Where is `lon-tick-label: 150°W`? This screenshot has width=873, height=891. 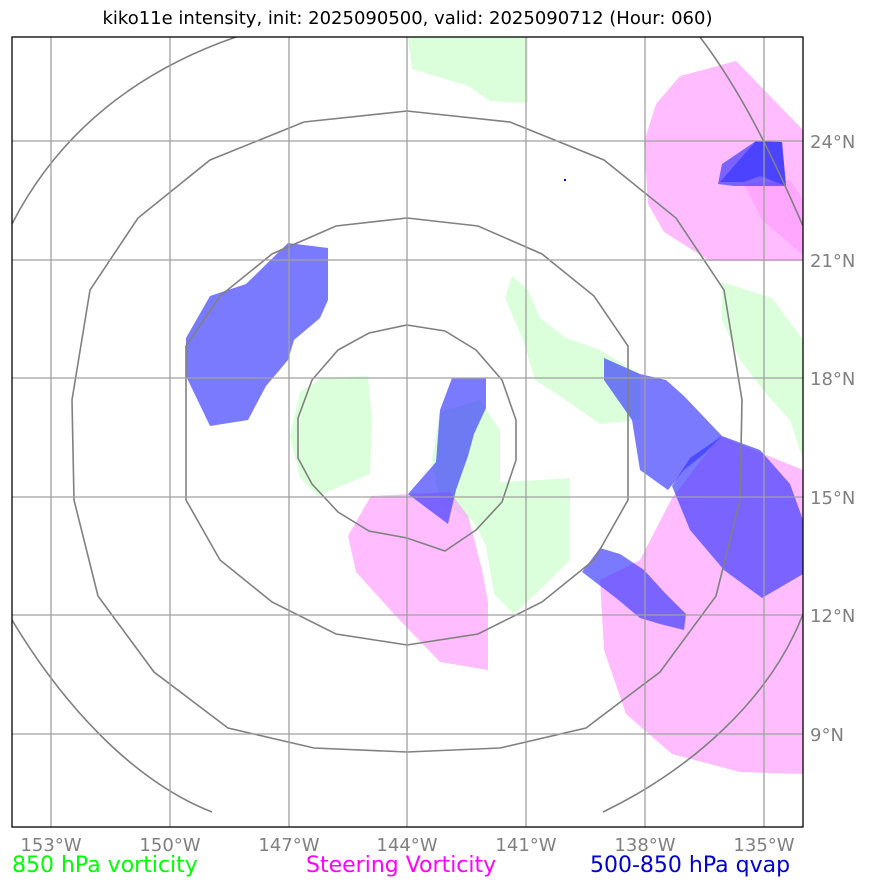 lon-tick-label: 150°W is located at coordinates (169, 845).